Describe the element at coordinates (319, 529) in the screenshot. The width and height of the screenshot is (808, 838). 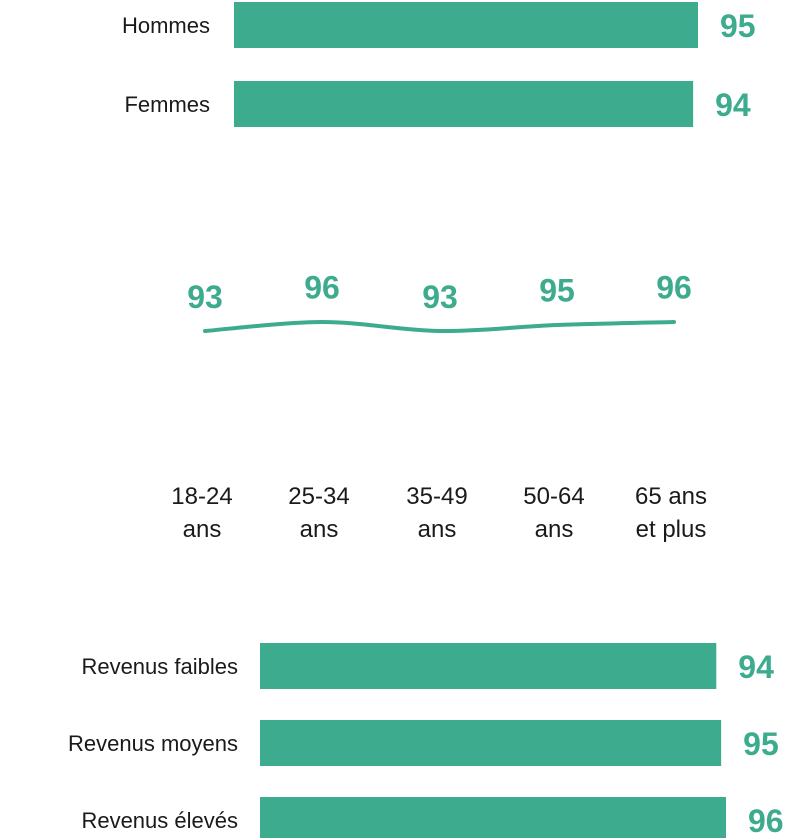
I see `age-tick-label-25-34-ans-line2: ans` at that location.